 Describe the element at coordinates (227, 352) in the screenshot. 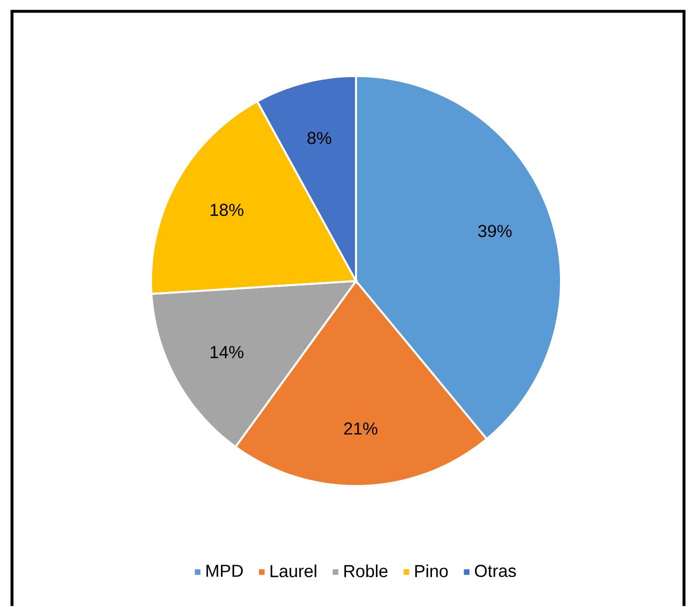

I see `data-label: 14%` at that location.